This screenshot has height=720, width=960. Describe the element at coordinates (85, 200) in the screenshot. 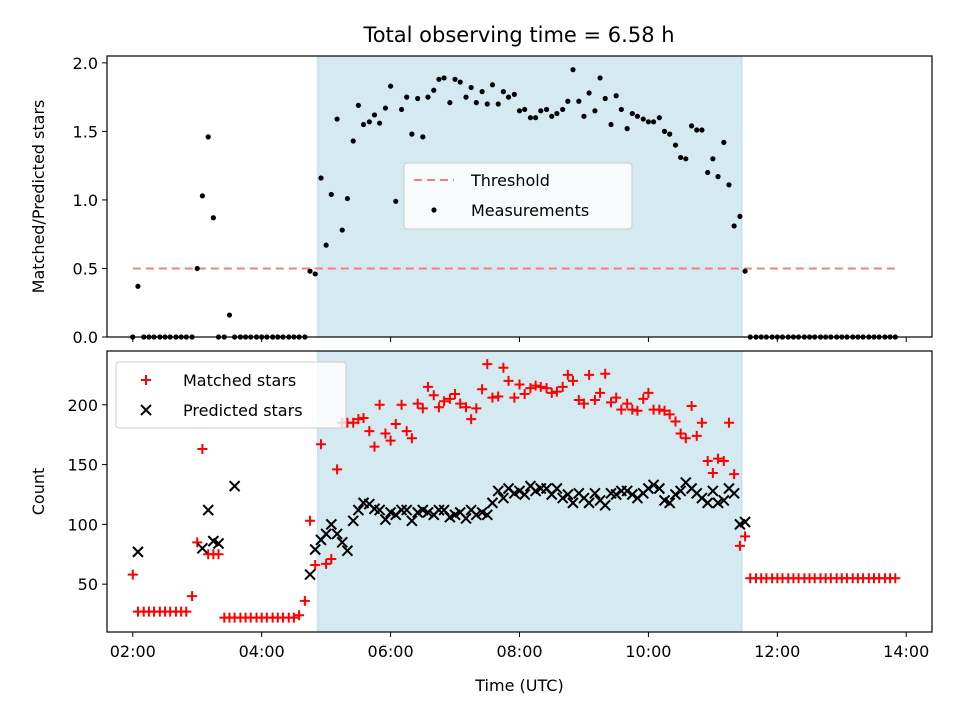

I see `y-tick-label: 1.0` at that location.